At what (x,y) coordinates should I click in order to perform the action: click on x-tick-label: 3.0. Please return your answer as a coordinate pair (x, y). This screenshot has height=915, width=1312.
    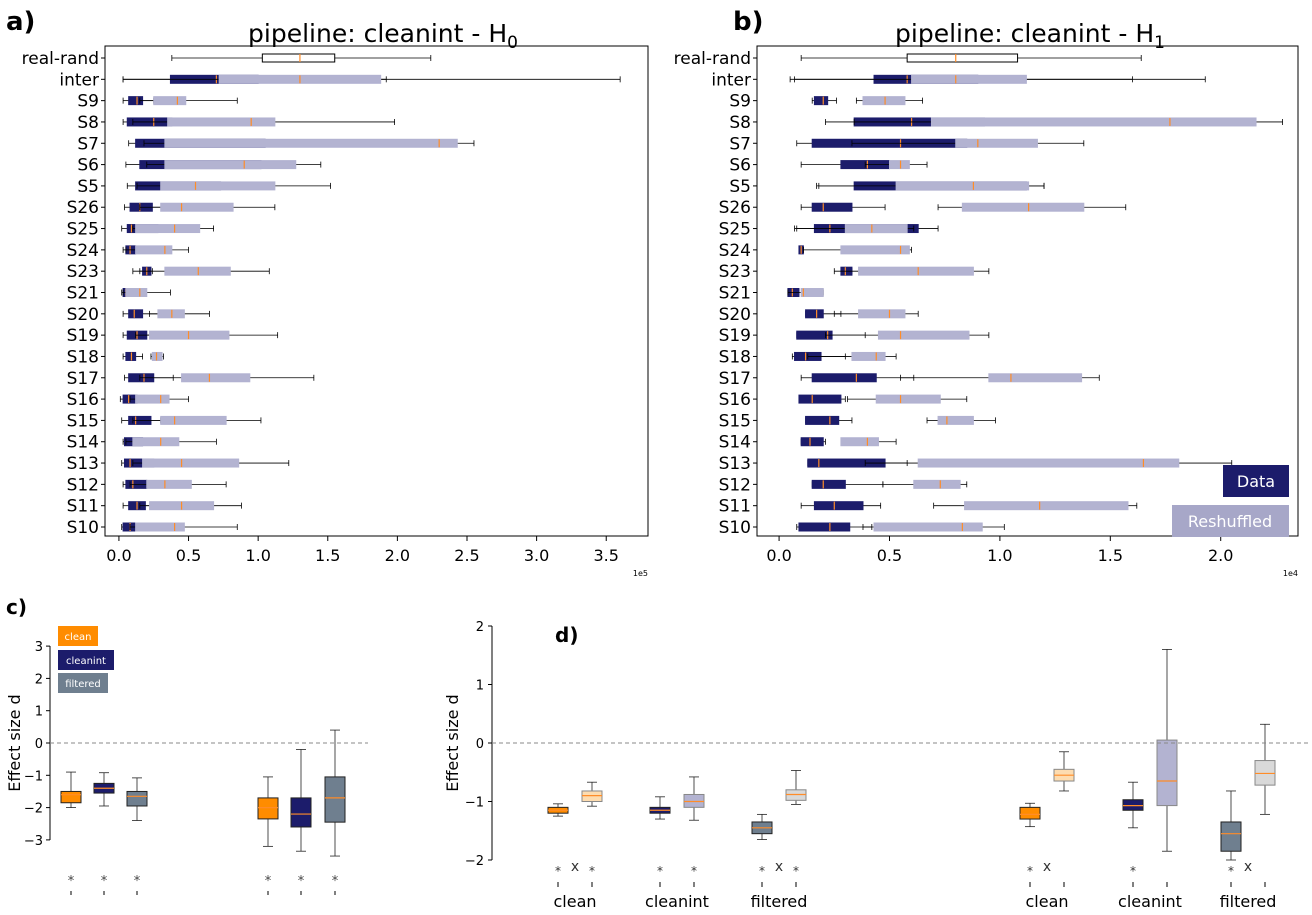
    Looking at the image, I should click on (536, 555).